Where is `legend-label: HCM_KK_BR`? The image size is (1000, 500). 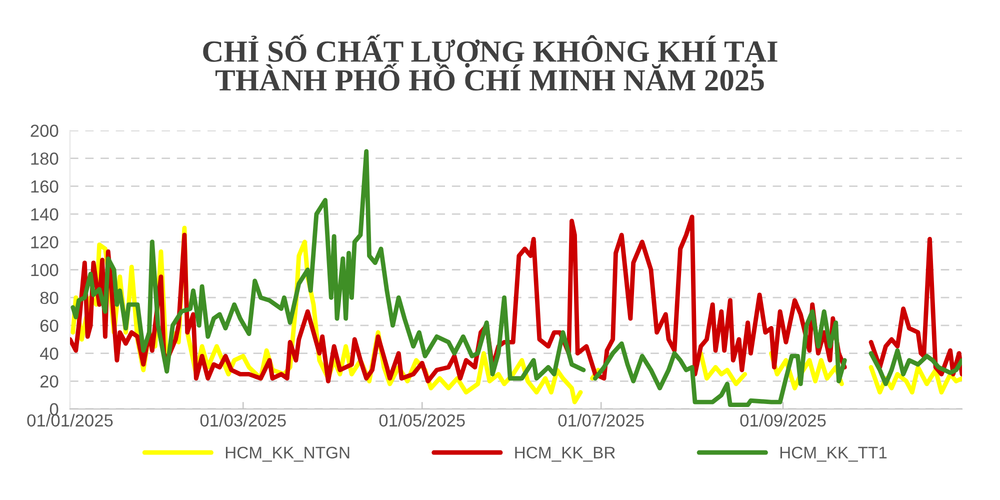
legend-label: HCM_KK_BR is located at coordinates (565, 454).